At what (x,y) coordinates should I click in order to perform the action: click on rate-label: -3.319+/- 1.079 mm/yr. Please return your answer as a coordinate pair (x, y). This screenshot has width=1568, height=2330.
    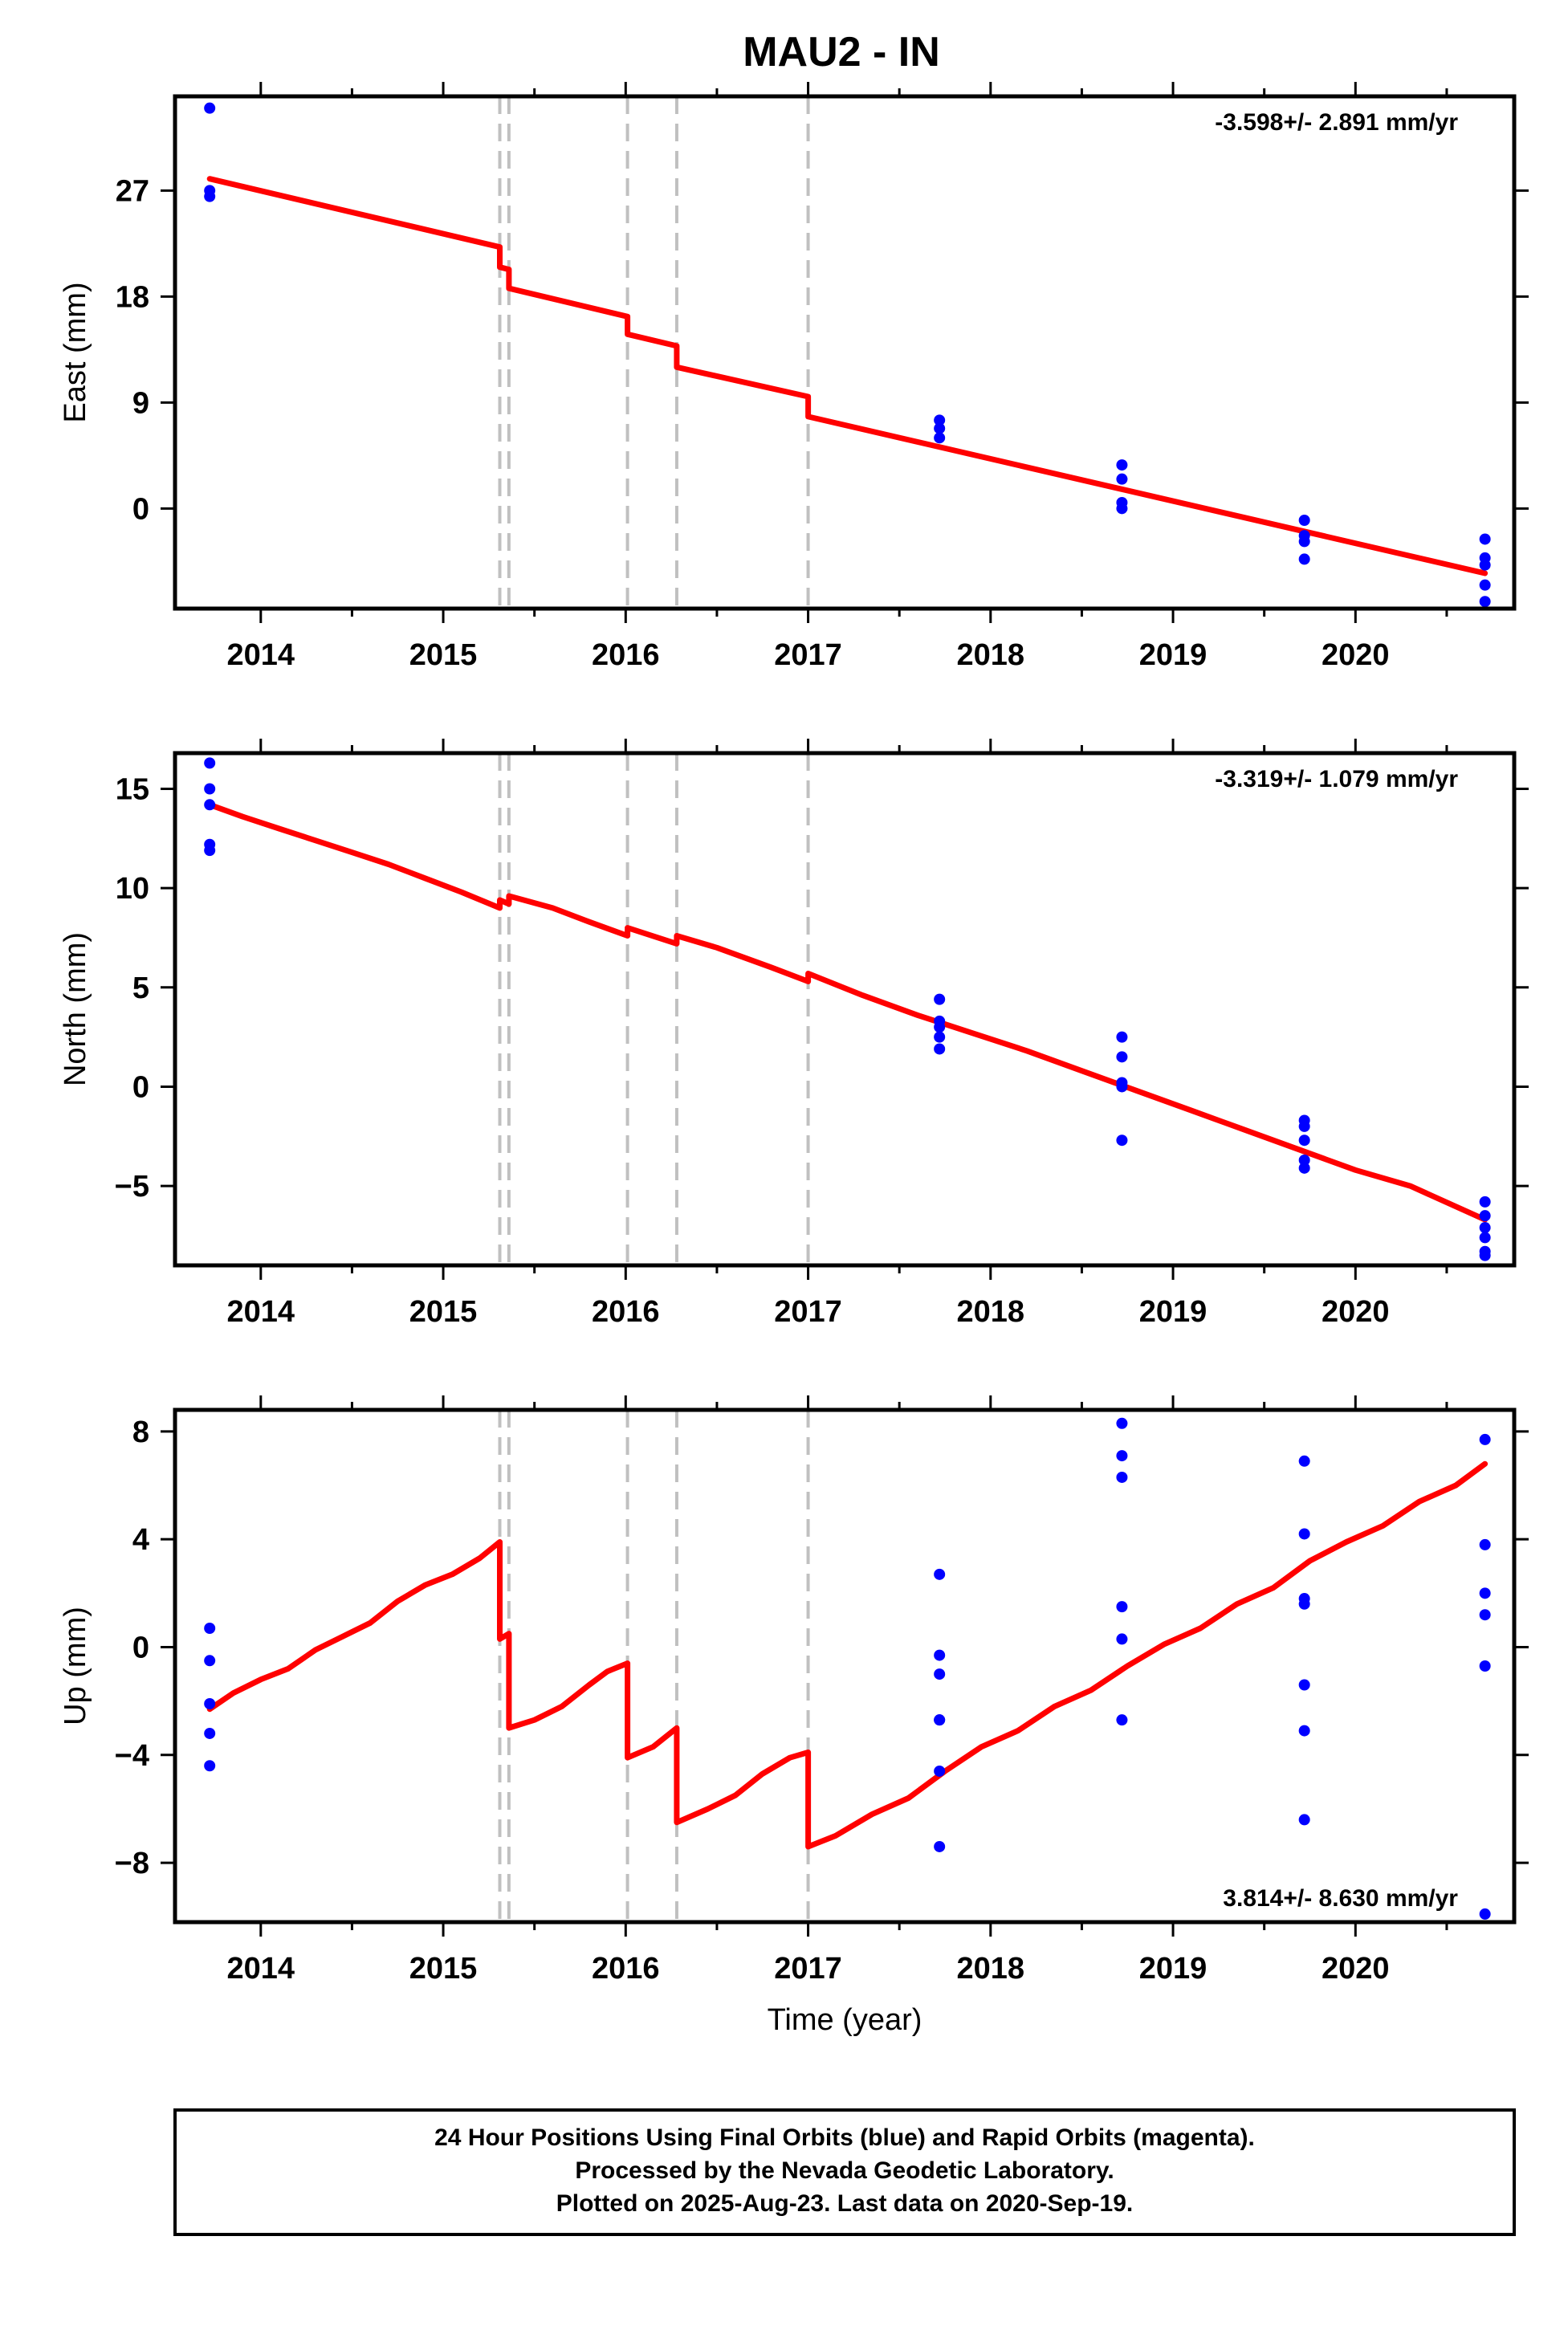
    Looking at the image, I should click on (1336, 779).